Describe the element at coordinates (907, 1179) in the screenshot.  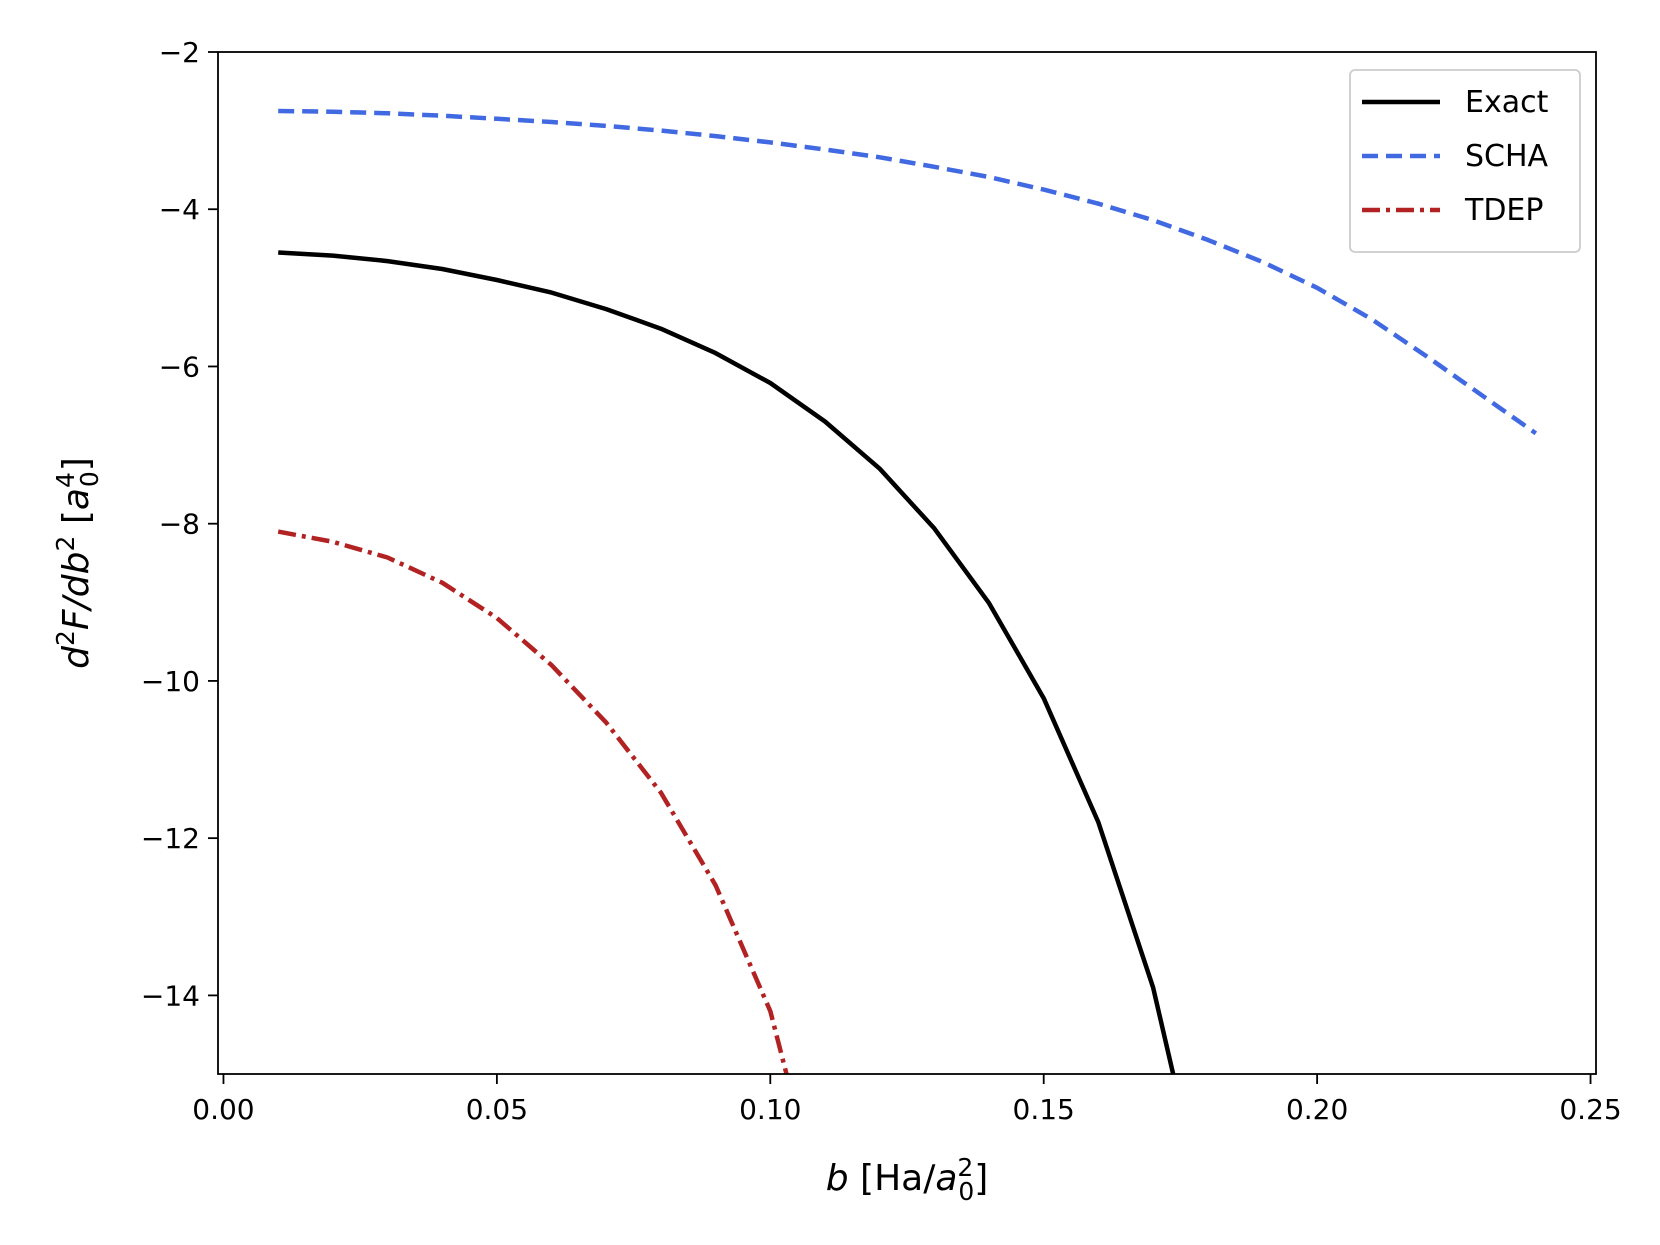
I see `x-axis-label: b [Ha/a2 0]` at that location.